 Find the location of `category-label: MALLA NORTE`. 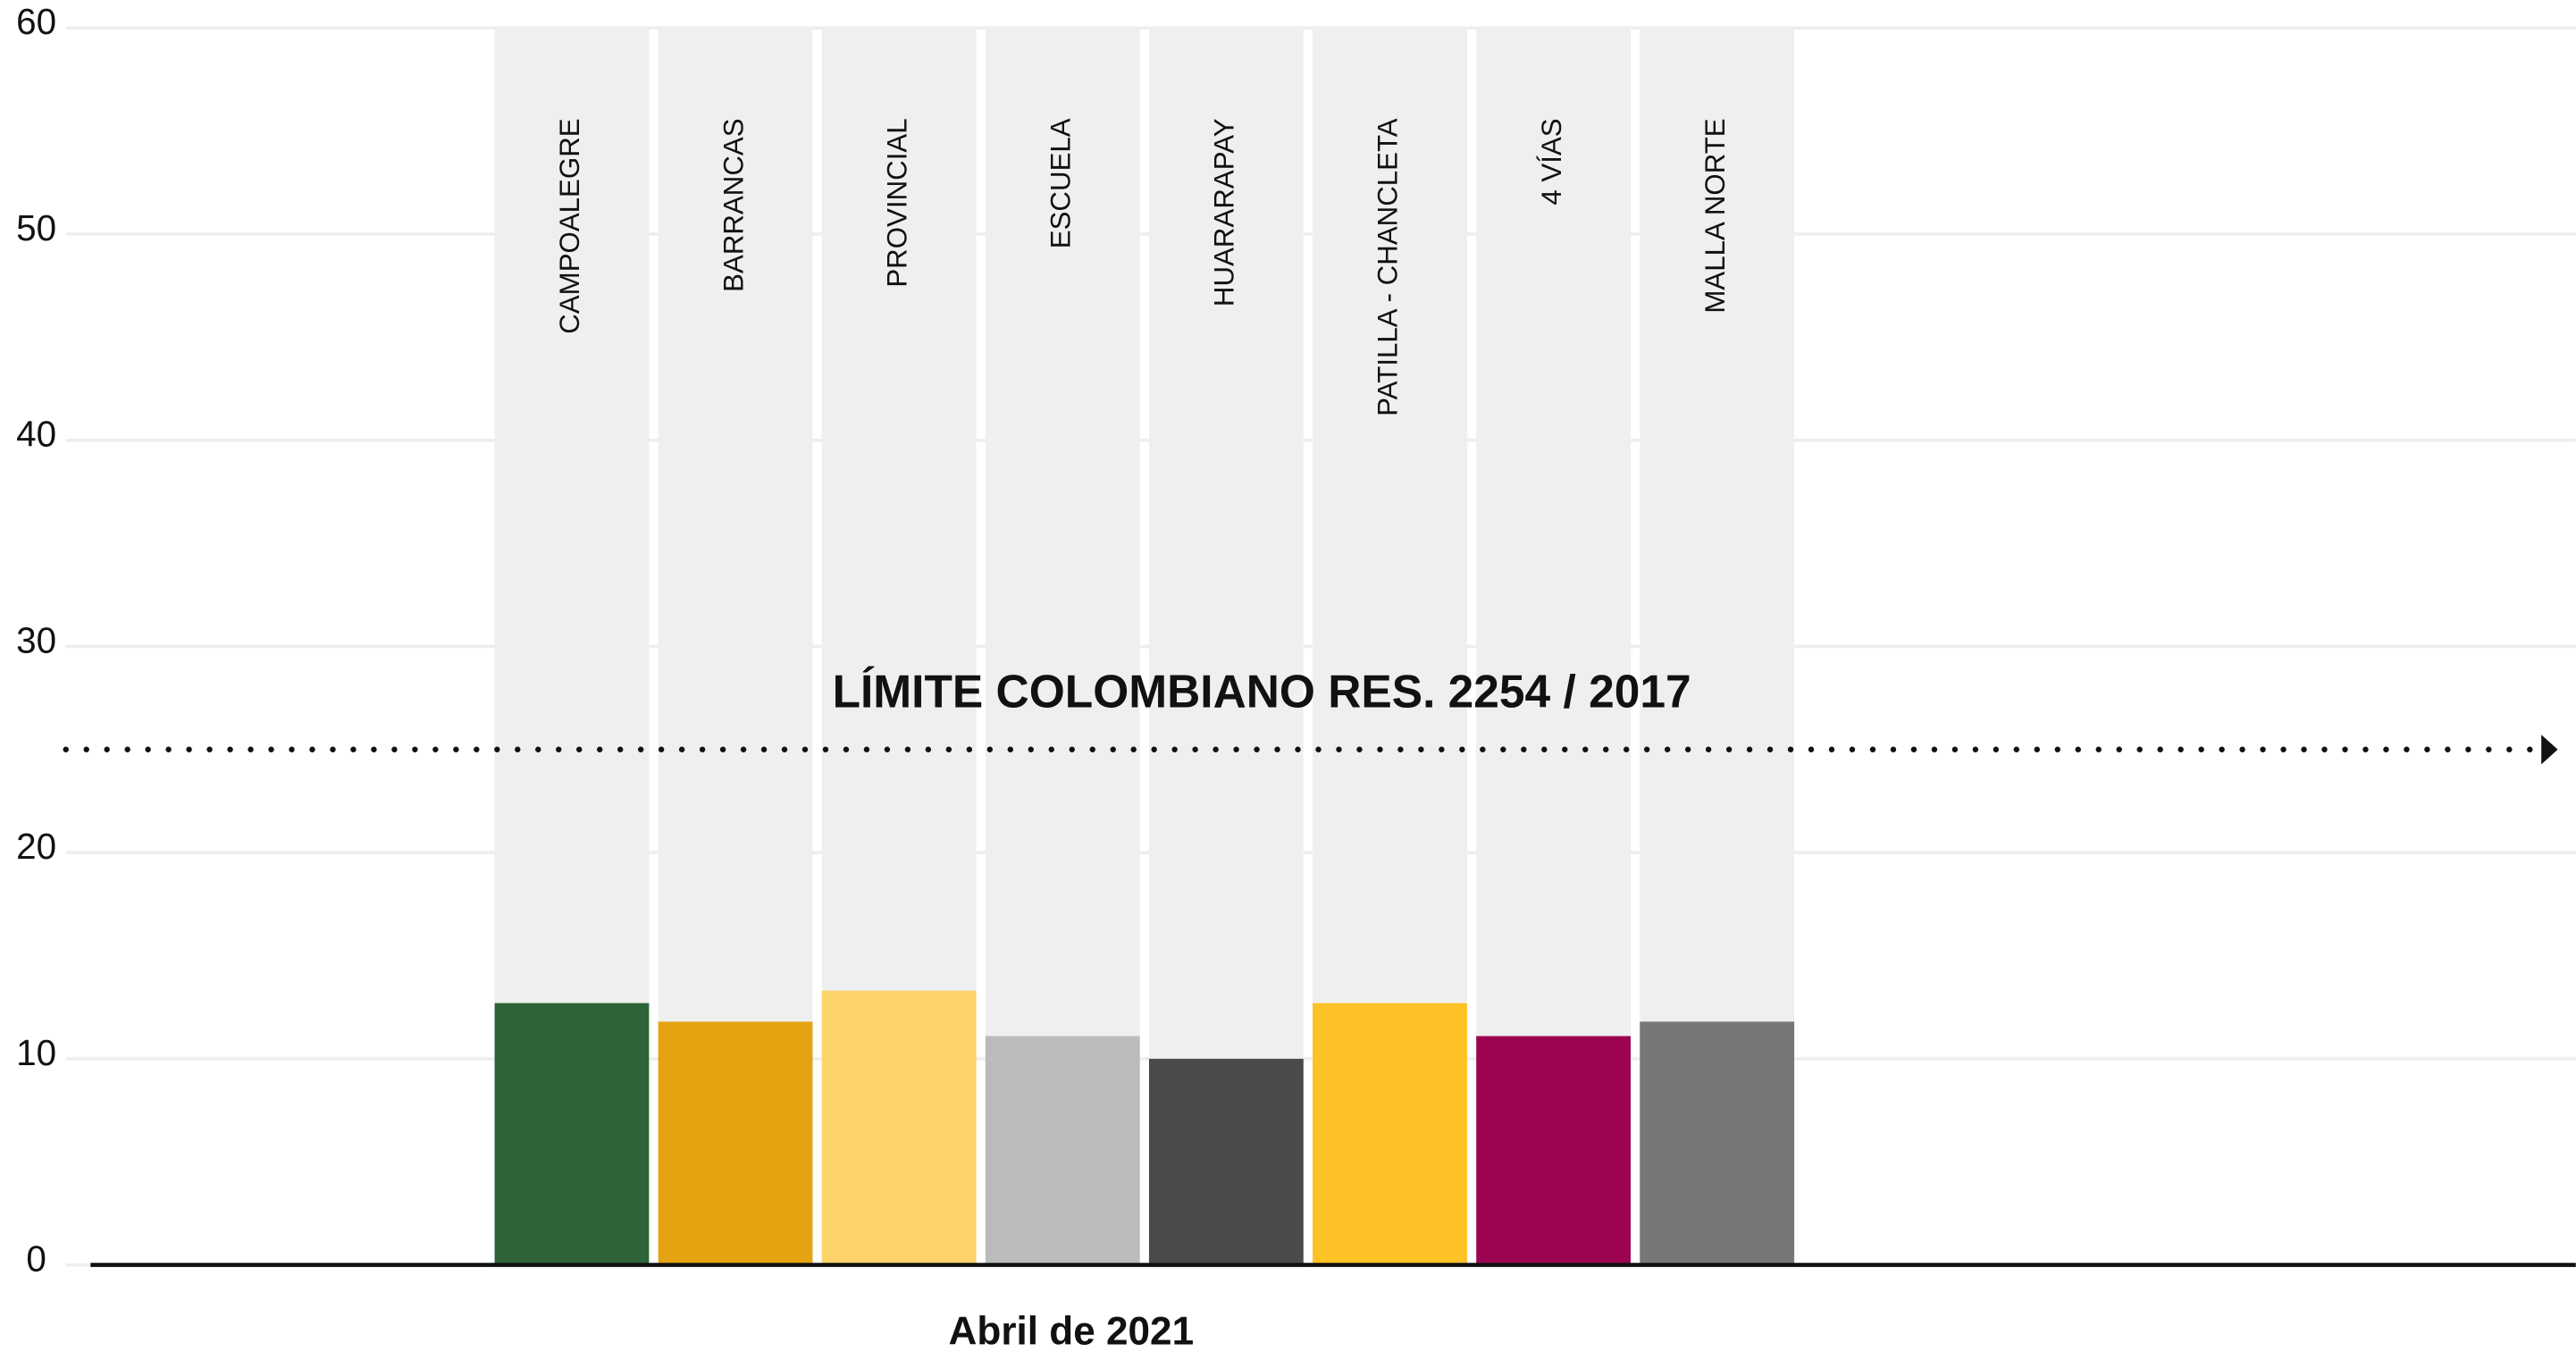

category-label: MALLA NORTE is located at coordinates (1715, 215).